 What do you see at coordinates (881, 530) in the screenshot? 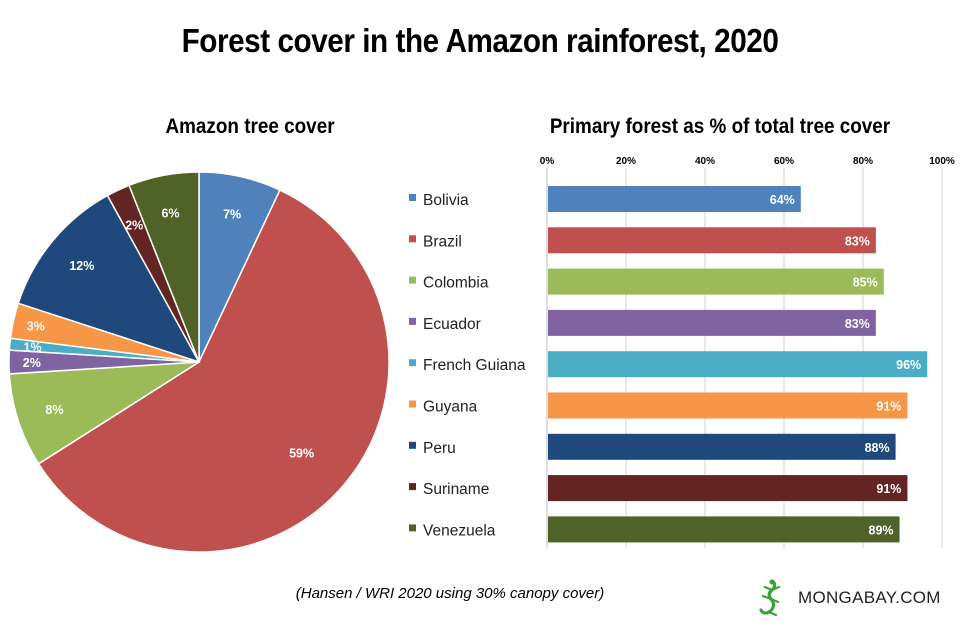
I see `bar-value-venezuela: 89%` at bounding box center [881, 530].